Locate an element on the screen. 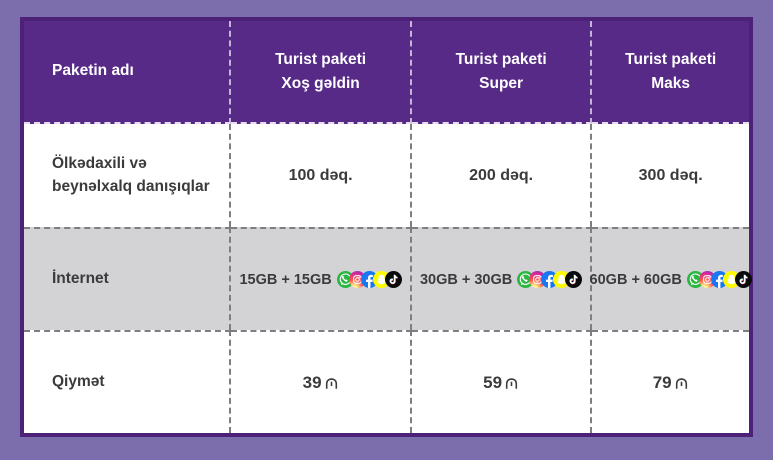 The image size is (773, 460). price-value-maks: 79 is located at coordinates (670, 381).